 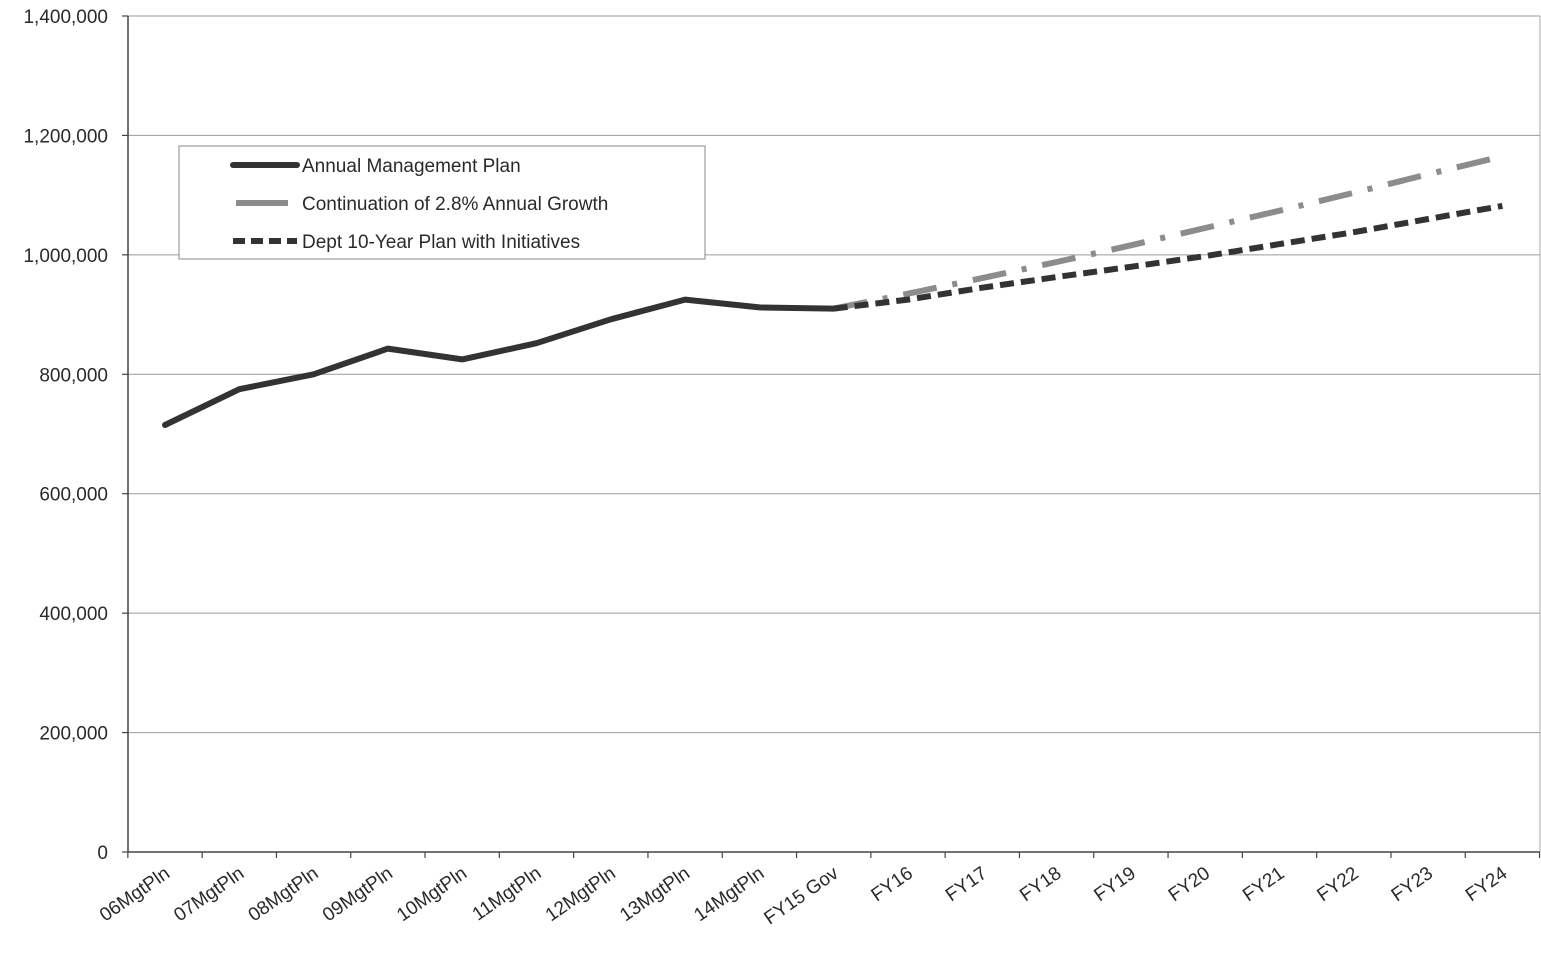 What do you see at coordinates (102, 853) in the screenshot?
I see `y-tick-label: 0` at bounding box center [102, 853].